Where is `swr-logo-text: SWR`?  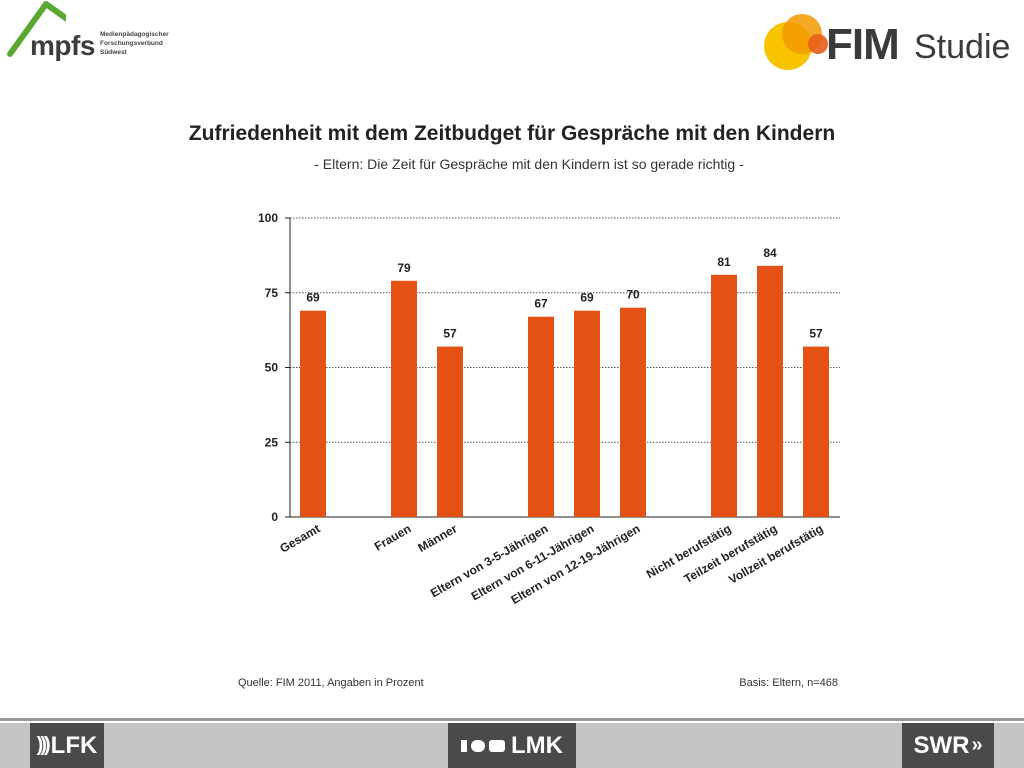 swr-logo-text: SWR is located at coordinates (941, 745).